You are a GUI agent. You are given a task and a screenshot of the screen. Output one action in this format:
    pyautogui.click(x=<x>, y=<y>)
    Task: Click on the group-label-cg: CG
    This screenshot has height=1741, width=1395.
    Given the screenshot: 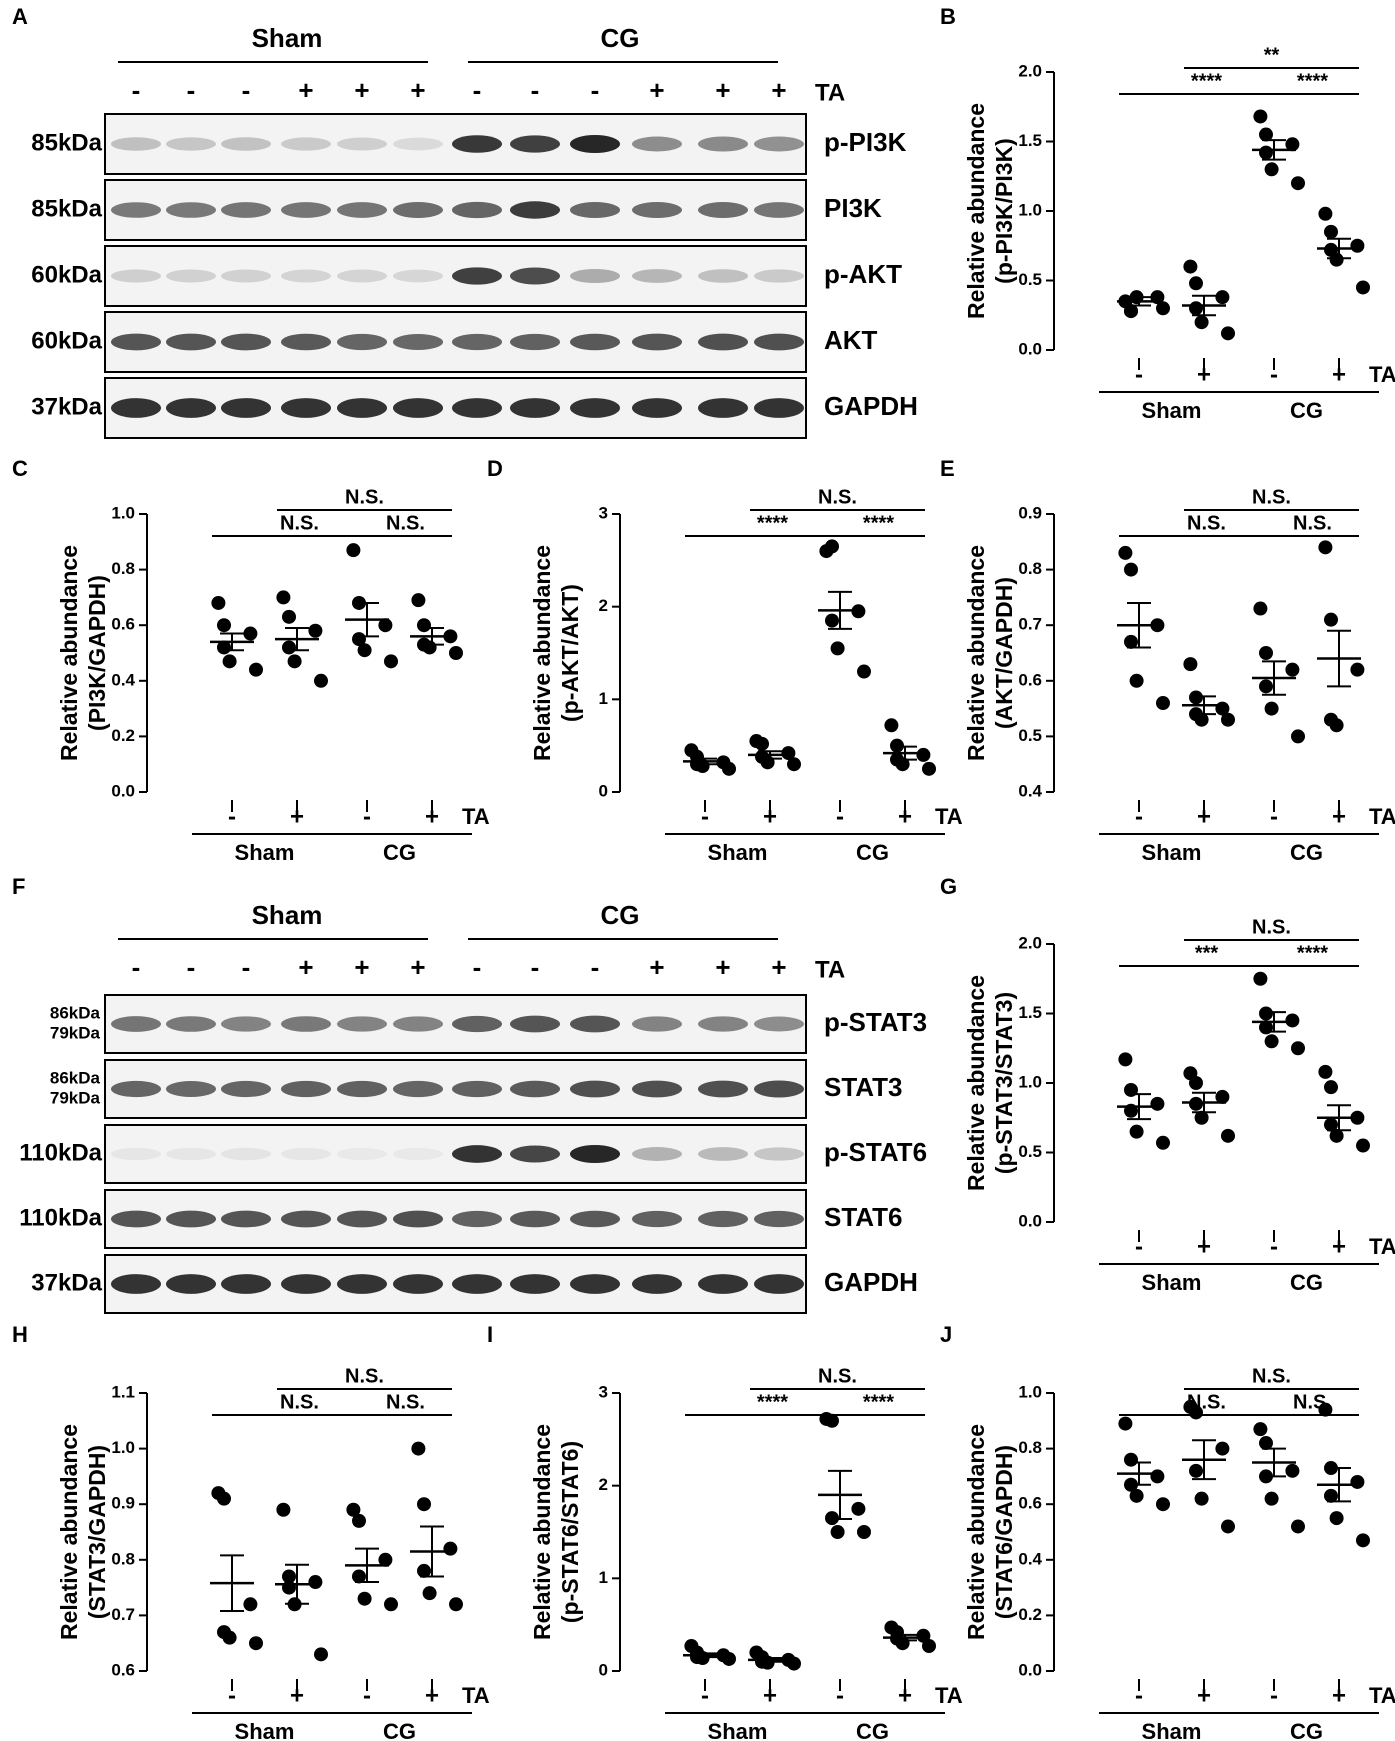 What is the action you would take?
    pyautogui.click(x=399, y=852)
    